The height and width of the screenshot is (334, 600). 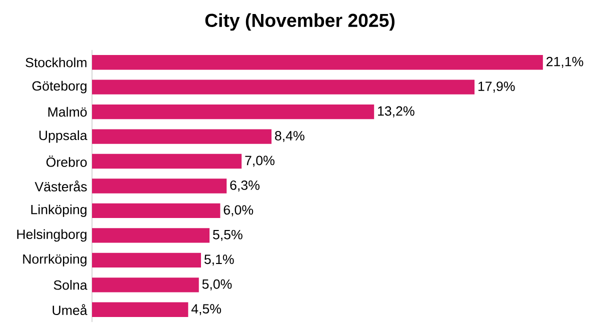 I want to click on data-label: 5,1%, so click(x=219, y=260).